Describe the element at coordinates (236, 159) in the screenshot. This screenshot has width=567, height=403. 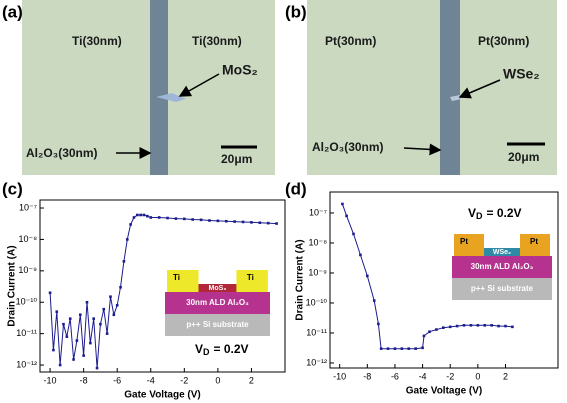
I see `scale-label: 20μm` at that location.